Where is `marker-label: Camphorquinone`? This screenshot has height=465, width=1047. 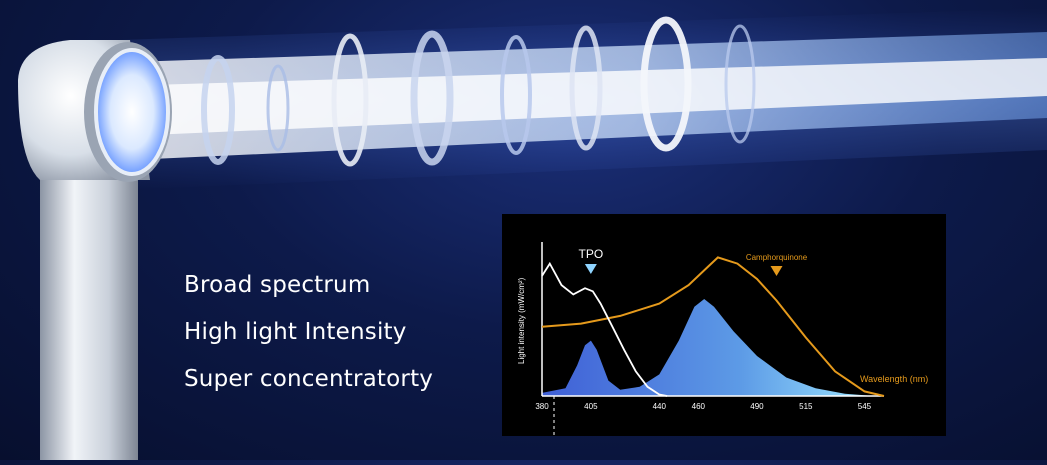
marker-label: Camphorquinone is located at coordinates (777, 257).